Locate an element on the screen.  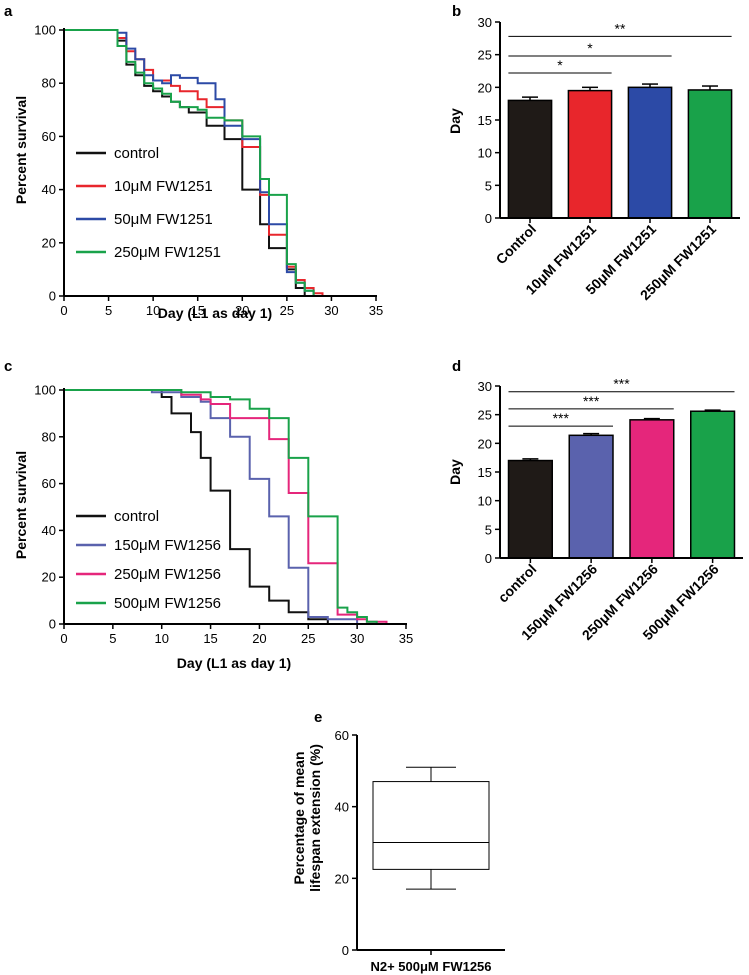
panel-c-legend-label: 500μM FW1256 is located at coordinates (167, 603).